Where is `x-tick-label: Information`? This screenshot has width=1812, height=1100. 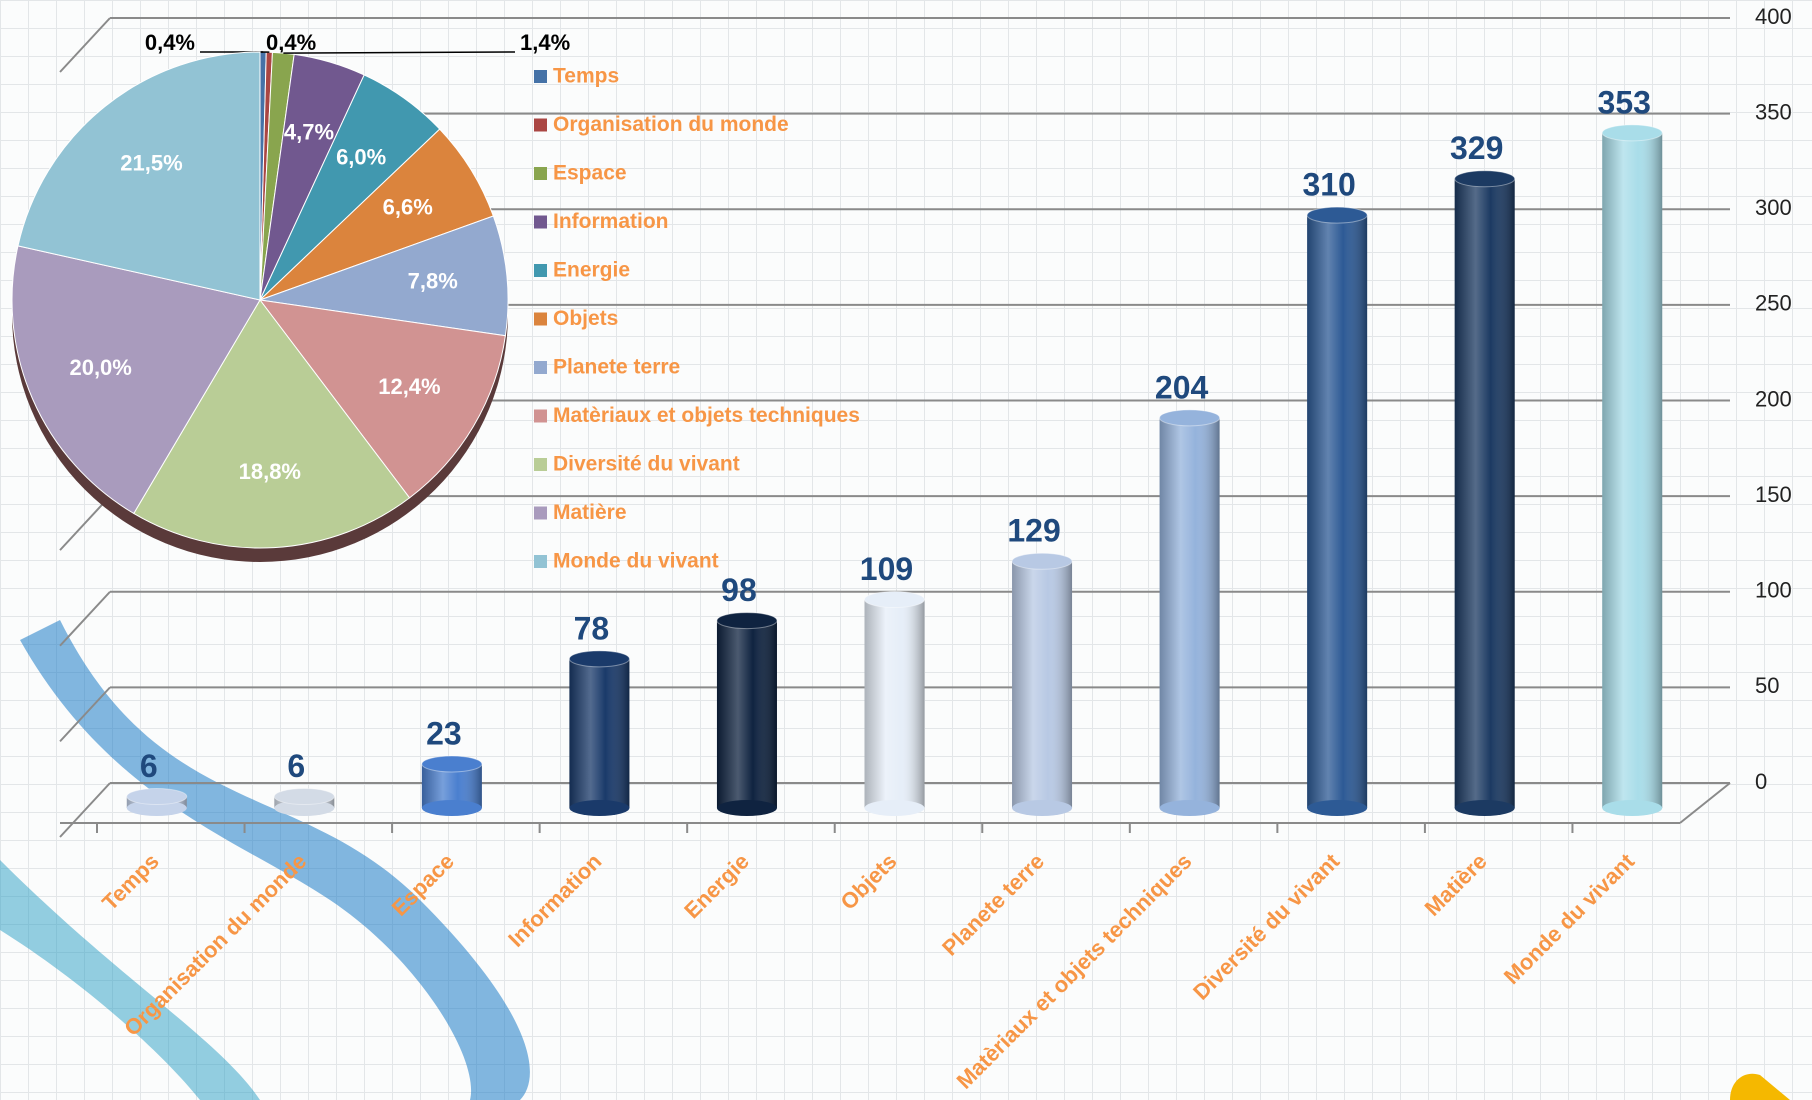 x-tick-label: Information is located at coordinates (554, 900).